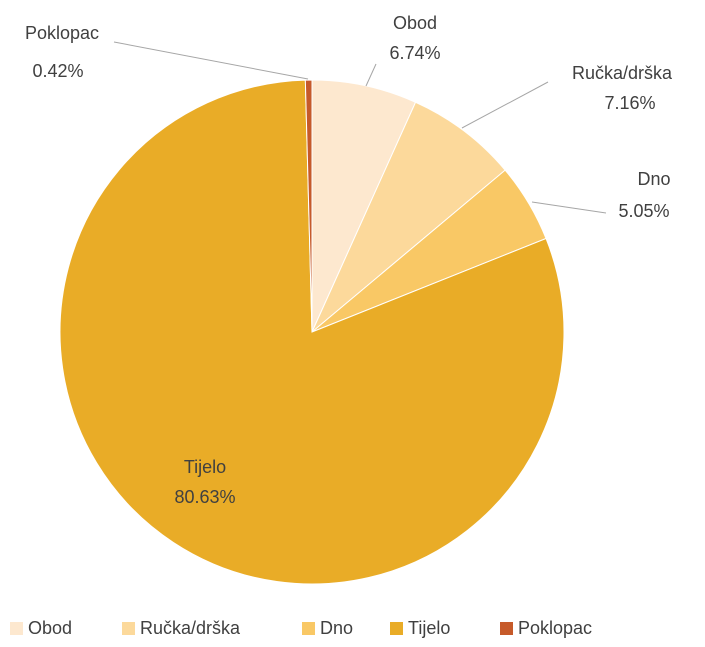 Image resolution: width=705 pixels, height=647 pixels. What do you see at coordinates (415, 23) in the screenshot?
I see `slice-label: Obod` at bounding box center [415, 23].